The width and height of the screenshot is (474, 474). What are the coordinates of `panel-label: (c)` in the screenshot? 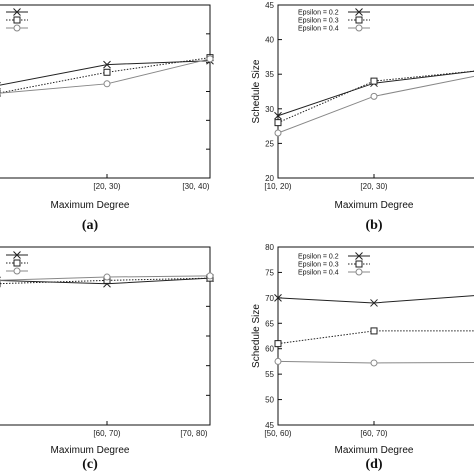 It's located at (90, 464).